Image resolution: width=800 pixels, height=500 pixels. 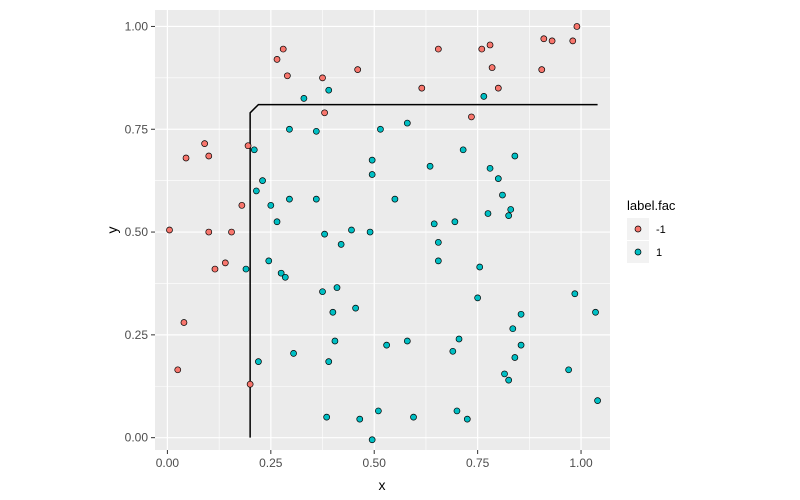 I want to click on x-axis-title: x, so click(x=382, y=485).